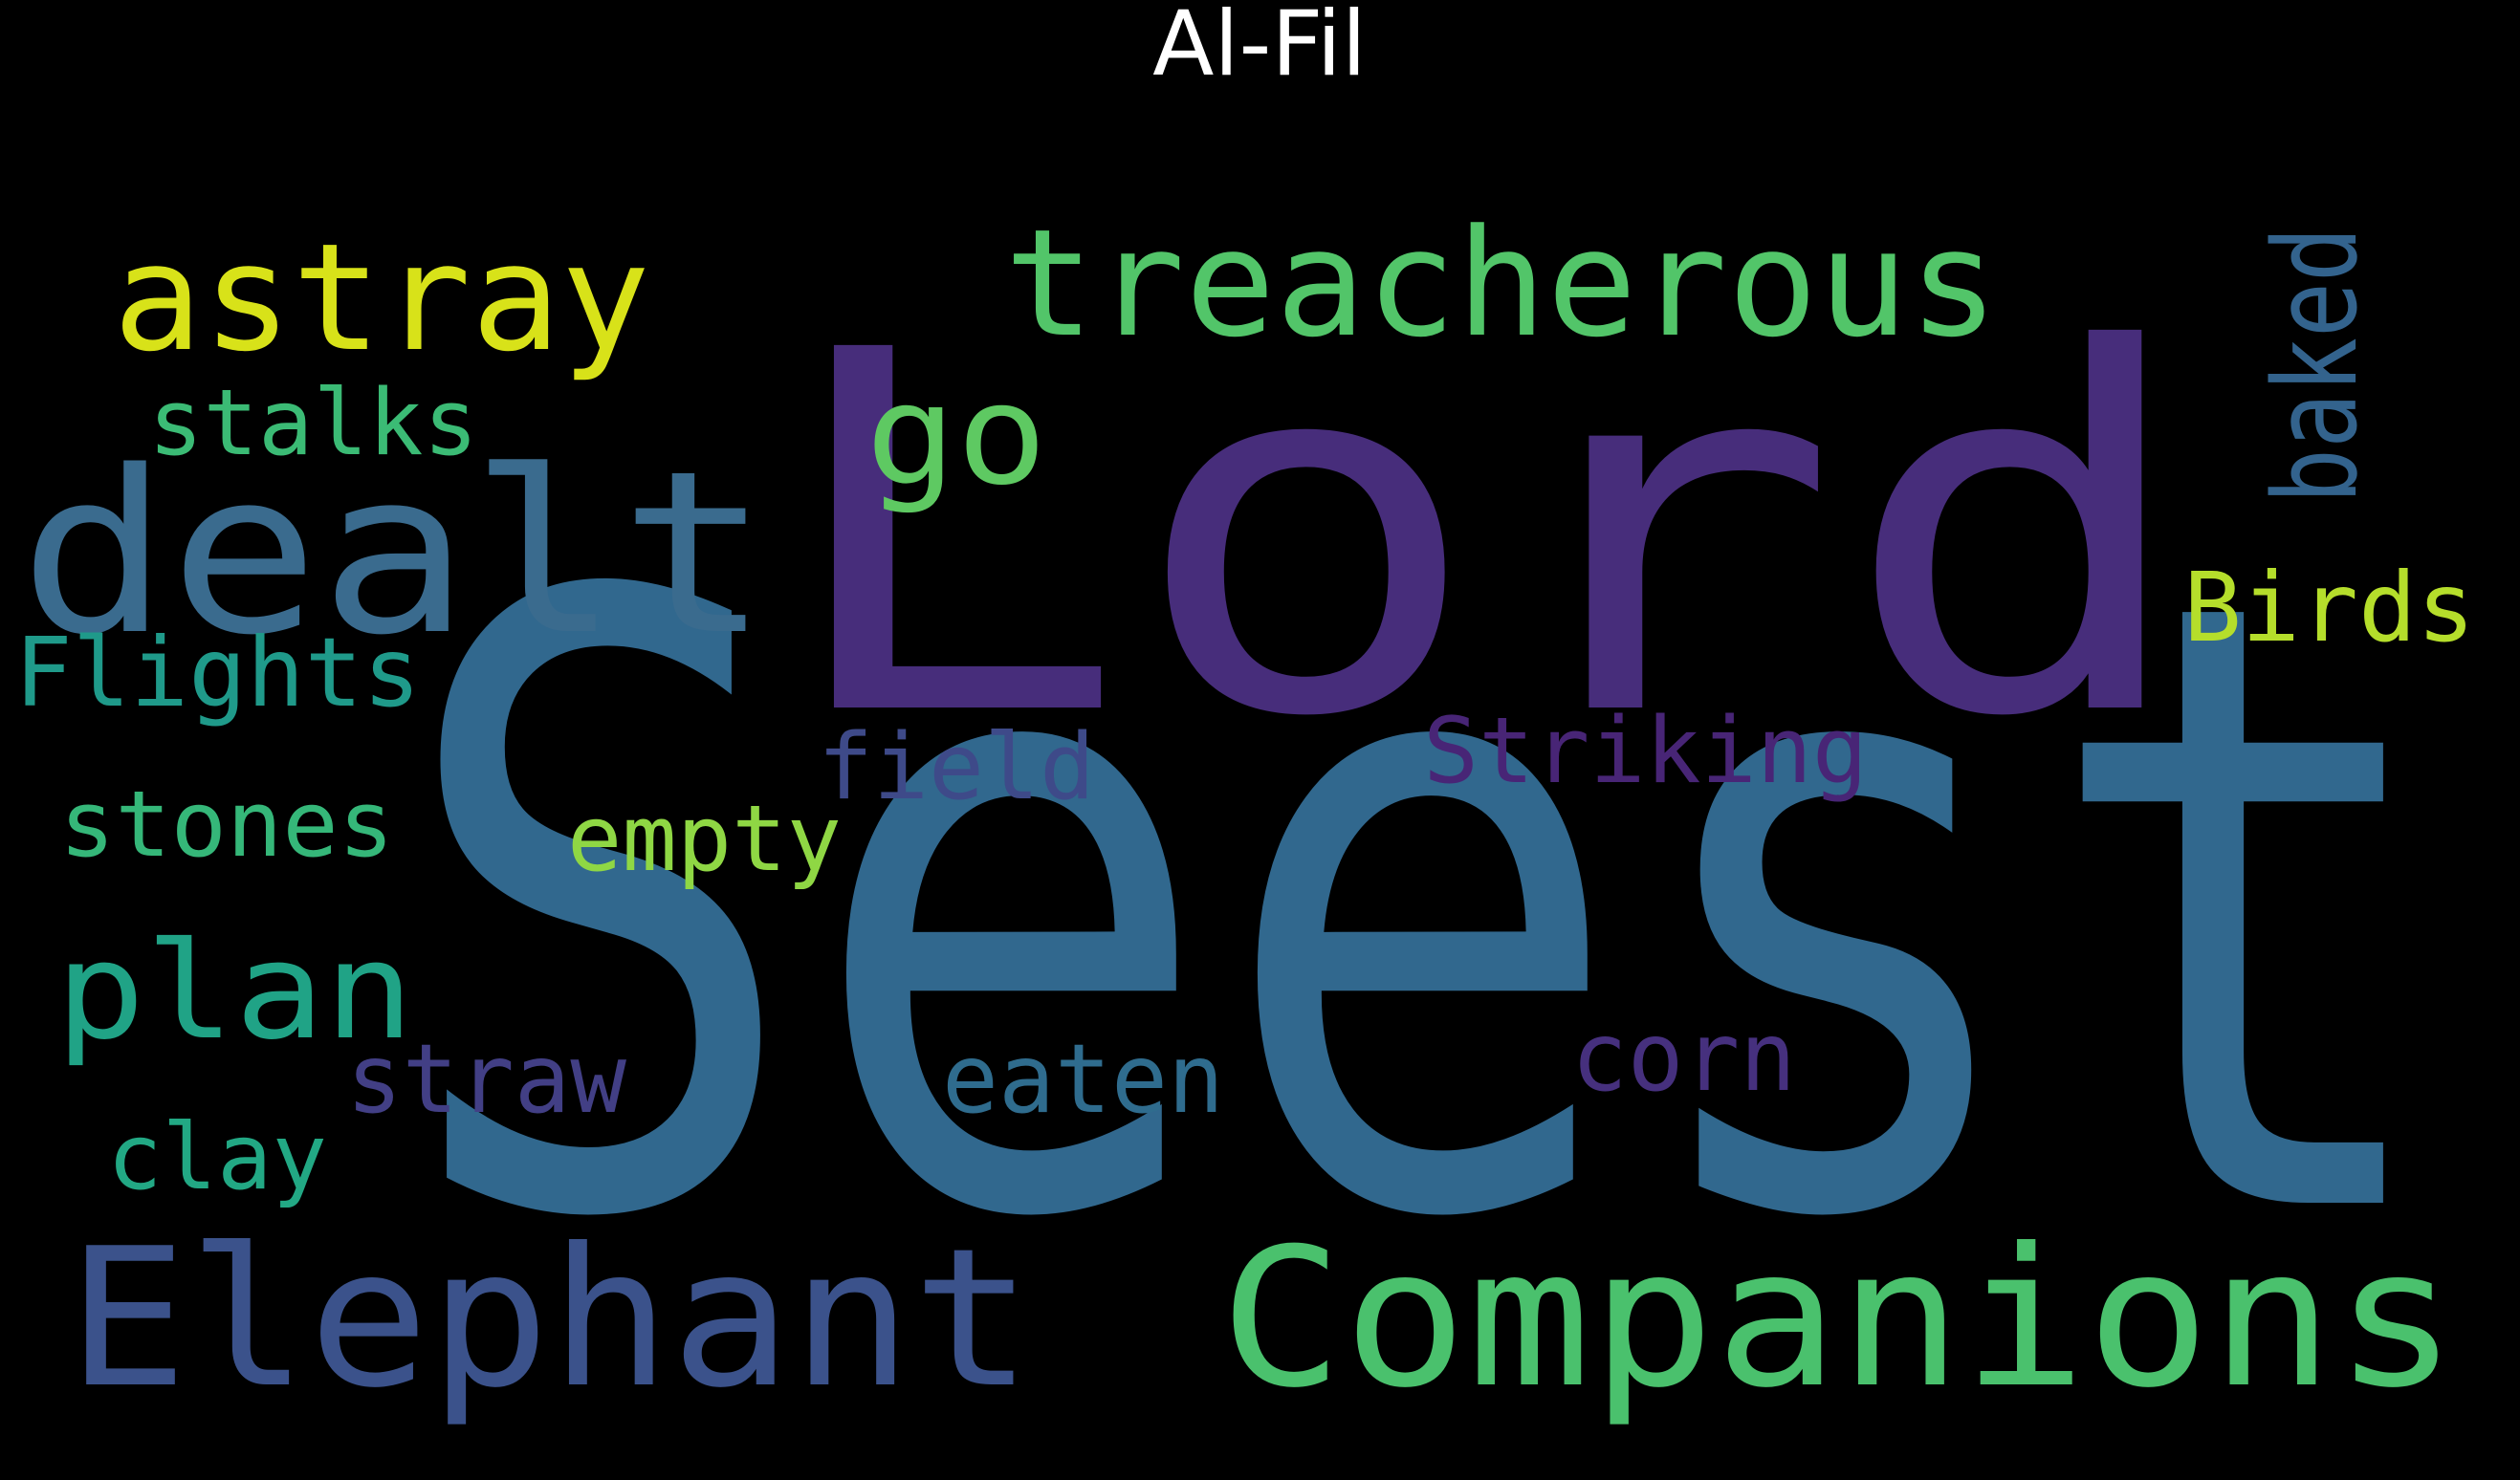 The height and width of the screenshot is (1480, 2520). I want to click on cloud-word-dealt: dealt, so click(394, 554).